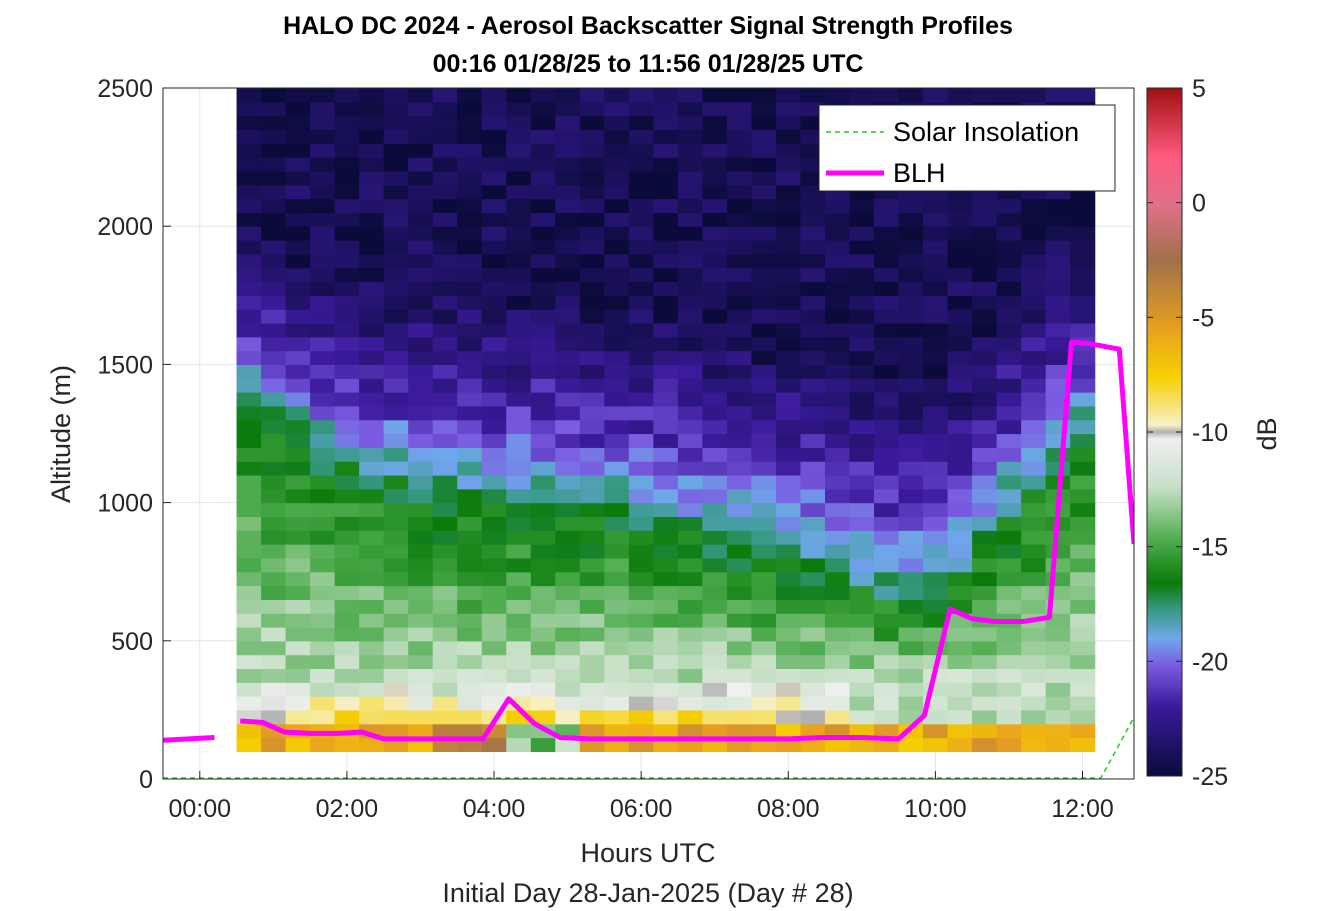 The height and width of the screenshot is (911, 1343). I want to click on colorbar-ticks: 50-5-10-15-20-25, so click(1187, 433).